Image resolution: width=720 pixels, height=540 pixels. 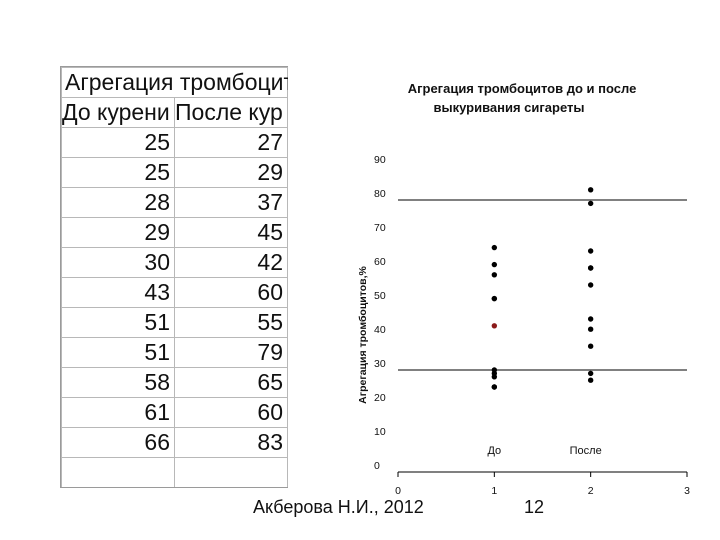 What do you see at coordinates (380, 364) in the screenshot?
I see `y-tick-label: 30` at bounding box center [380, 364].